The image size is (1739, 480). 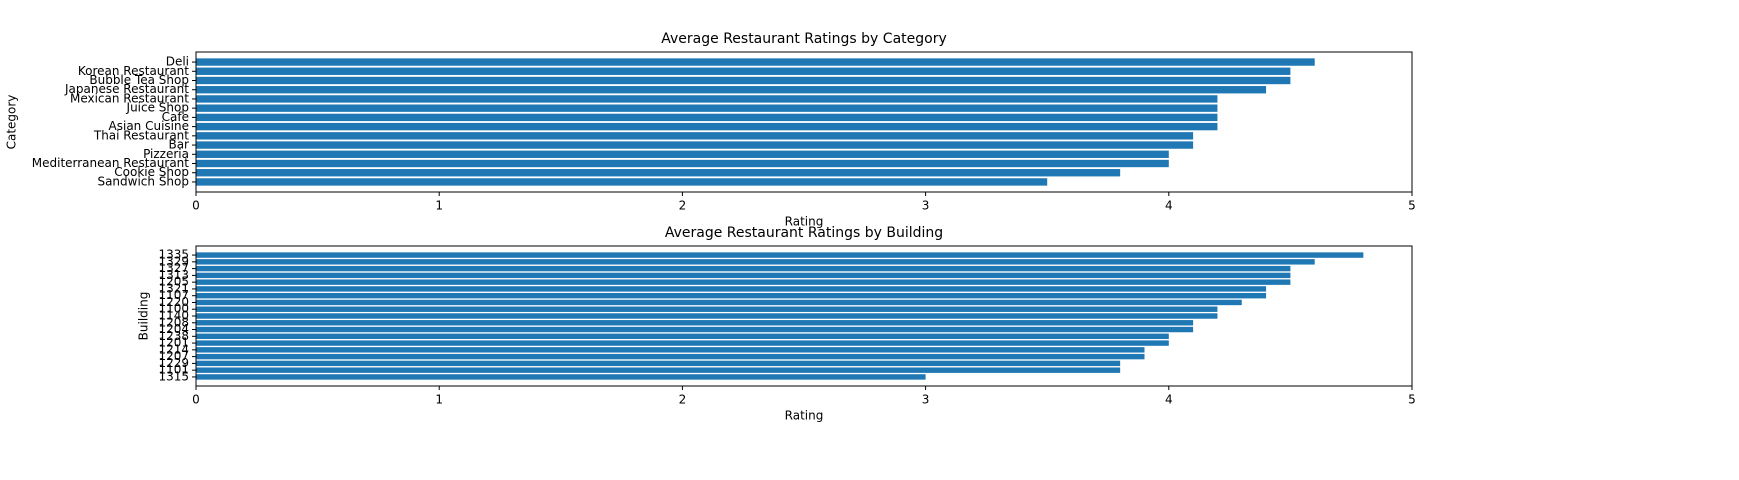 What do you see at coordinates (157, 108) in the screenshot?
I see `y-tick-label: Juice Shop` at bounding box center [157, 108].